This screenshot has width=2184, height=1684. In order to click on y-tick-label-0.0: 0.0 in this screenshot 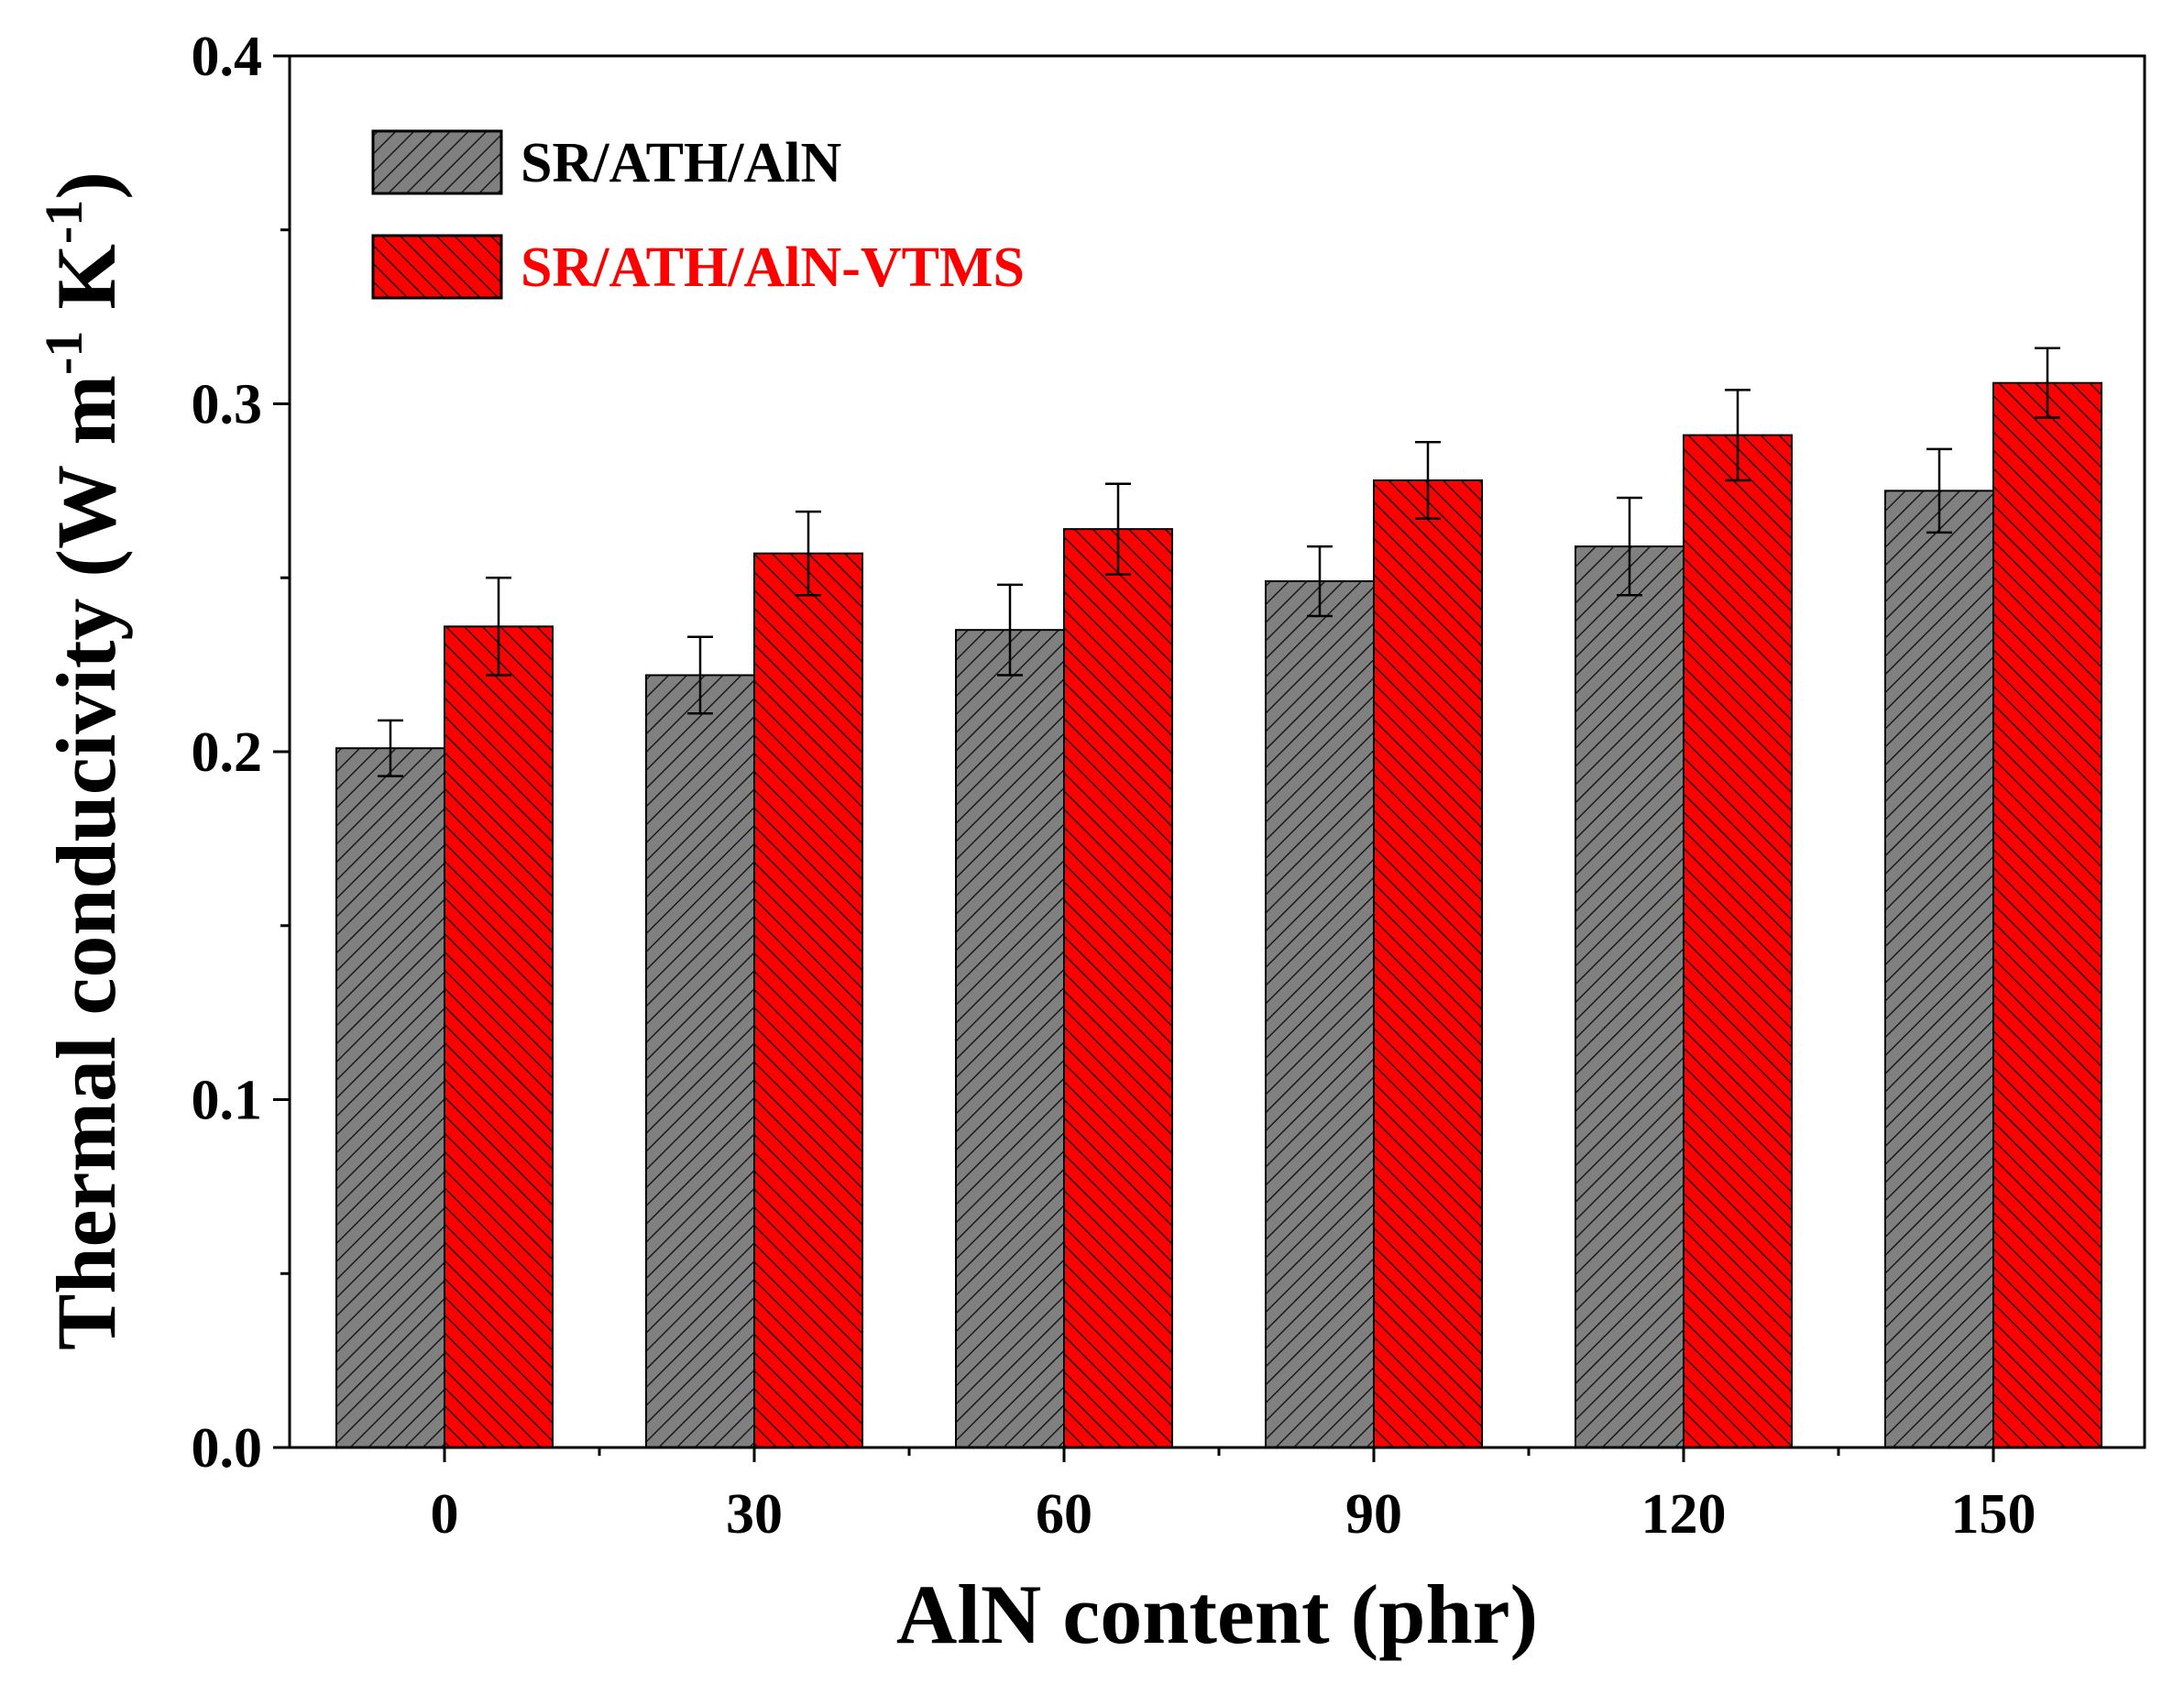, I will do `click(227, 1448)`.